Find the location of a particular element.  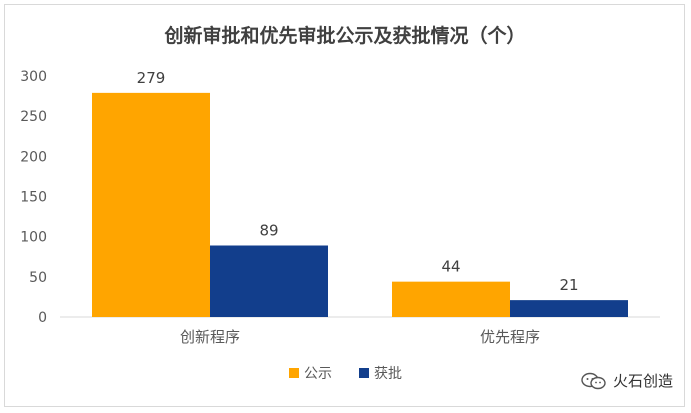

bar-获批-优先程序 is located at coordinates (569, 308).